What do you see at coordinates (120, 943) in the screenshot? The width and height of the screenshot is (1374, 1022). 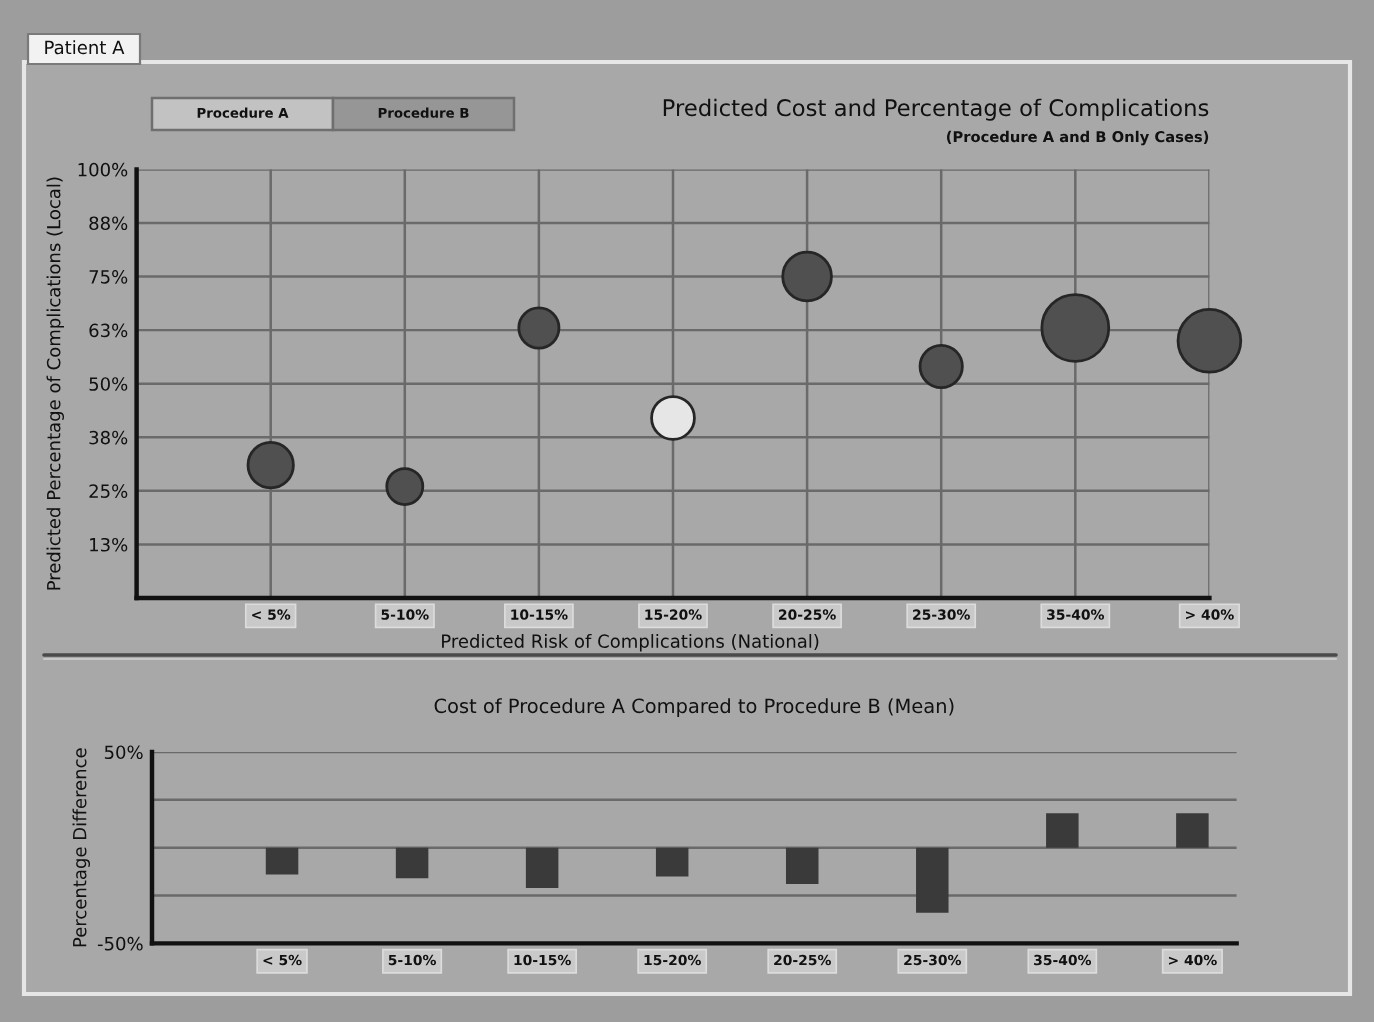 I see `y-tick-label: -50%` at bounding box center [120, 943].